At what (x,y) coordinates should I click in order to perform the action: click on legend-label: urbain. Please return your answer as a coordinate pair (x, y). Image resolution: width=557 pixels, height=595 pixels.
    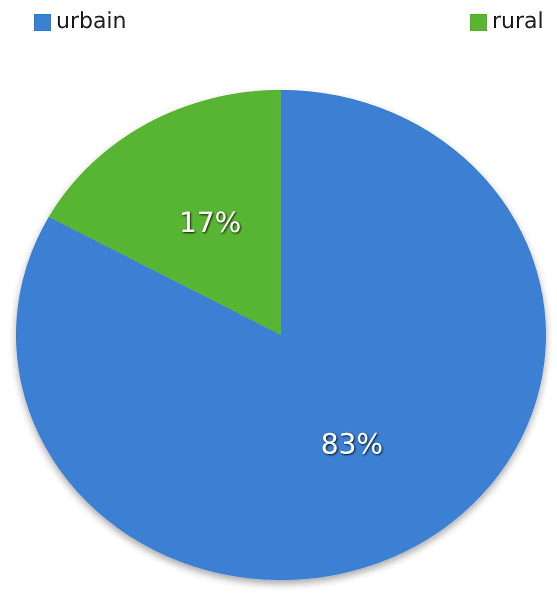
    Looking at the image, I should click on (91, 21).